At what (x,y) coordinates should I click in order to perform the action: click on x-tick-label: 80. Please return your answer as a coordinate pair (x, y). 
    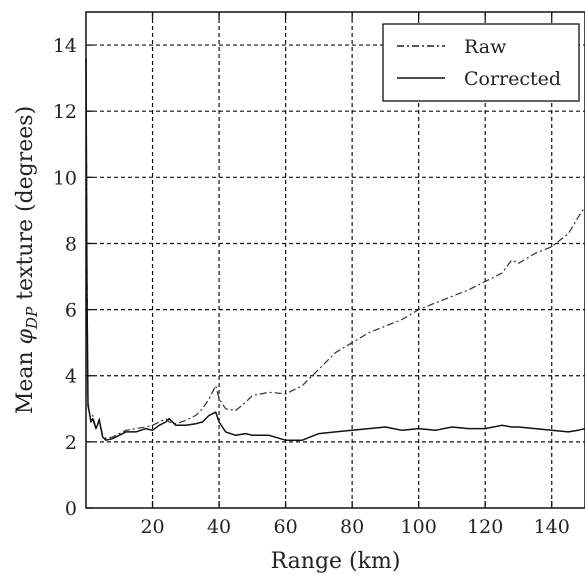
    Looking at the image, I should click on (352, 527).